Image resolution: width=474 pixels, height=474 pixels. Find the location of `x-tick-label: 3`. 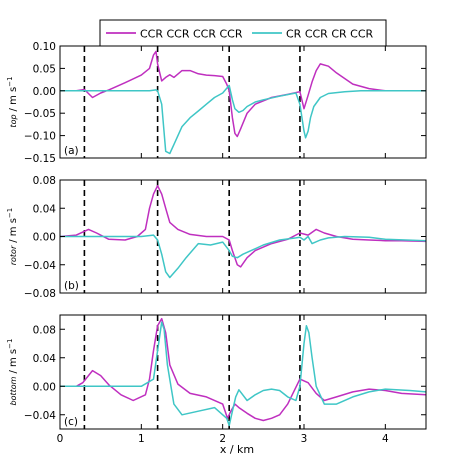

x-tick-label: 3 is located at coordinates (304, 439).